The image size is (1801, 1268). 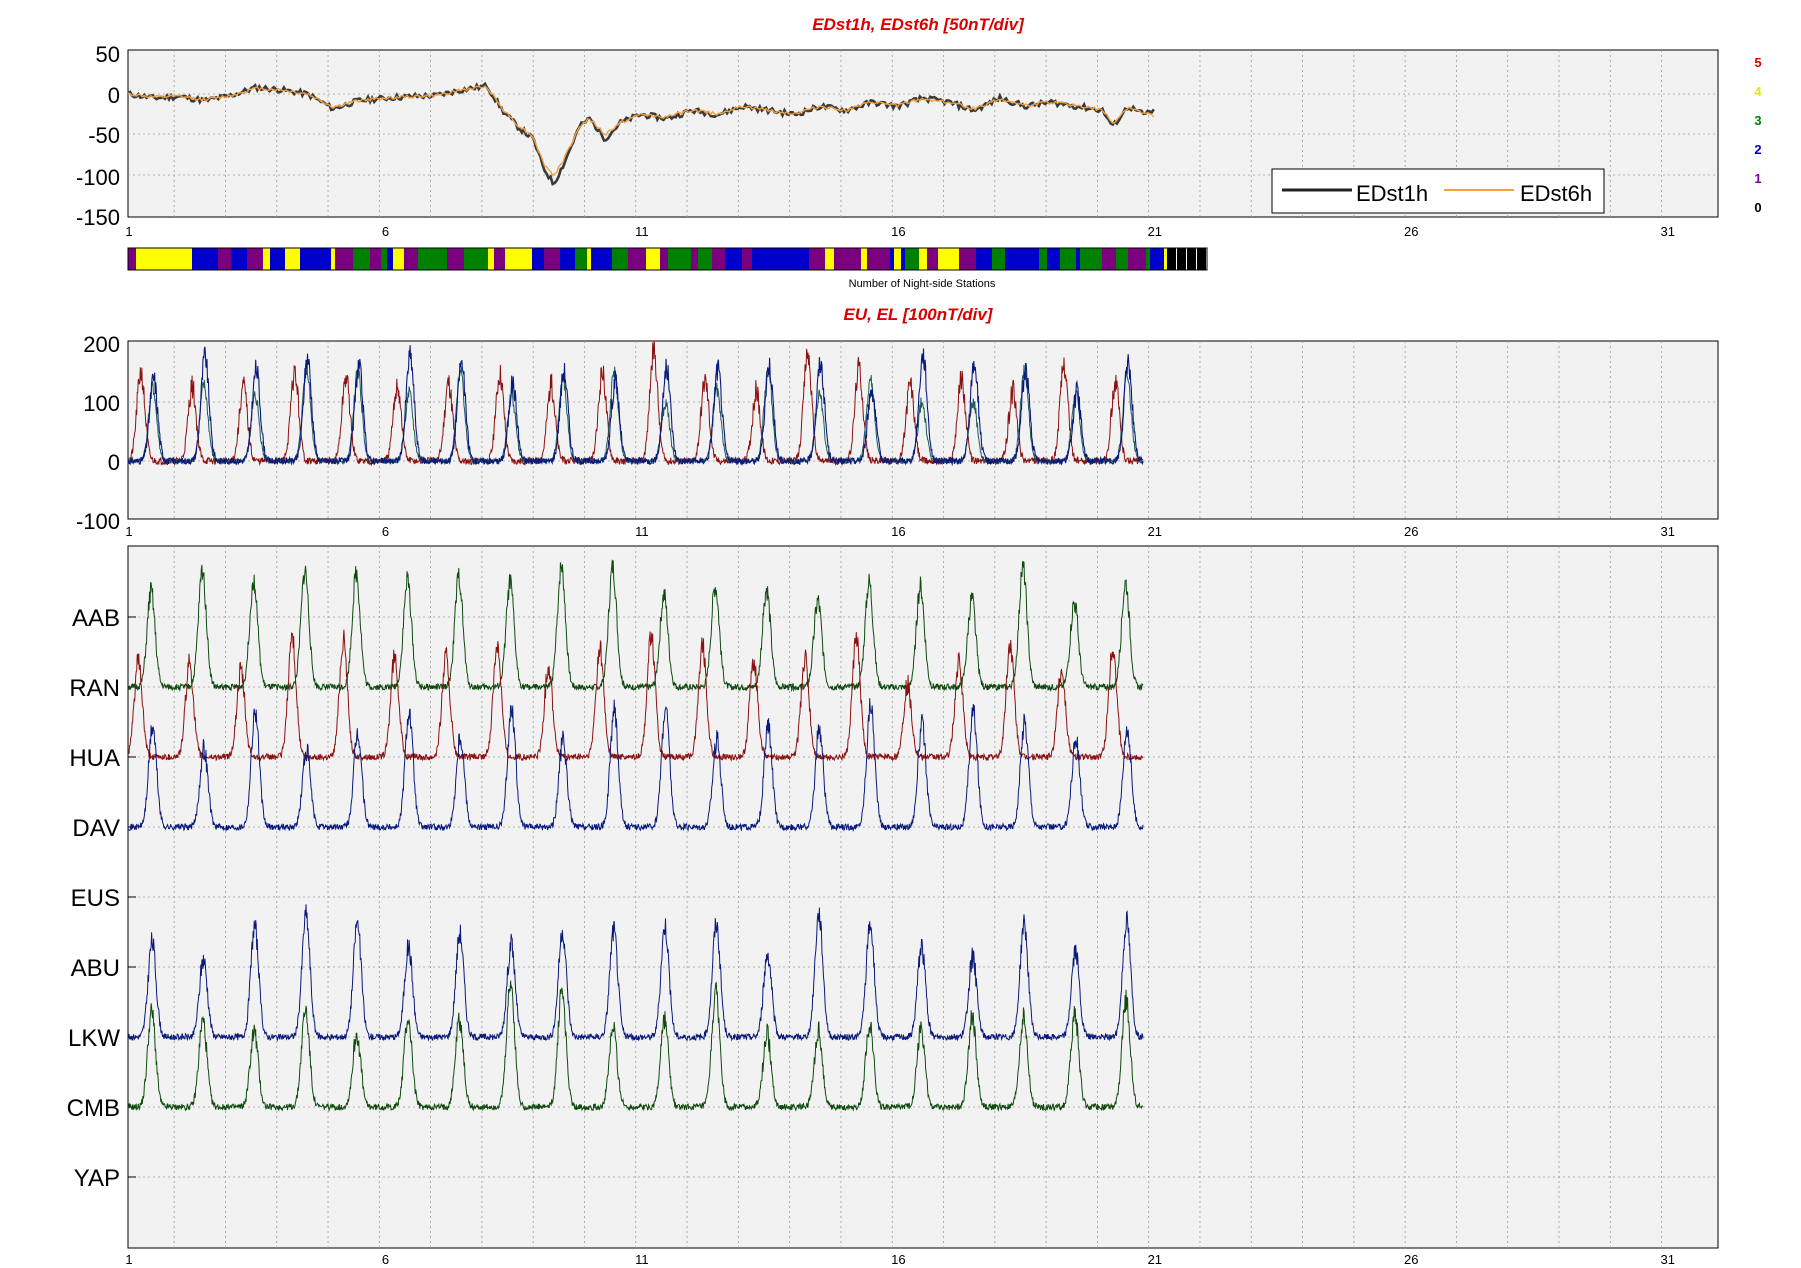 What do you see at coordinates (97, 1178) in the screenshot?
I see `station-label: YAP` at bounding box center [97, 1178].